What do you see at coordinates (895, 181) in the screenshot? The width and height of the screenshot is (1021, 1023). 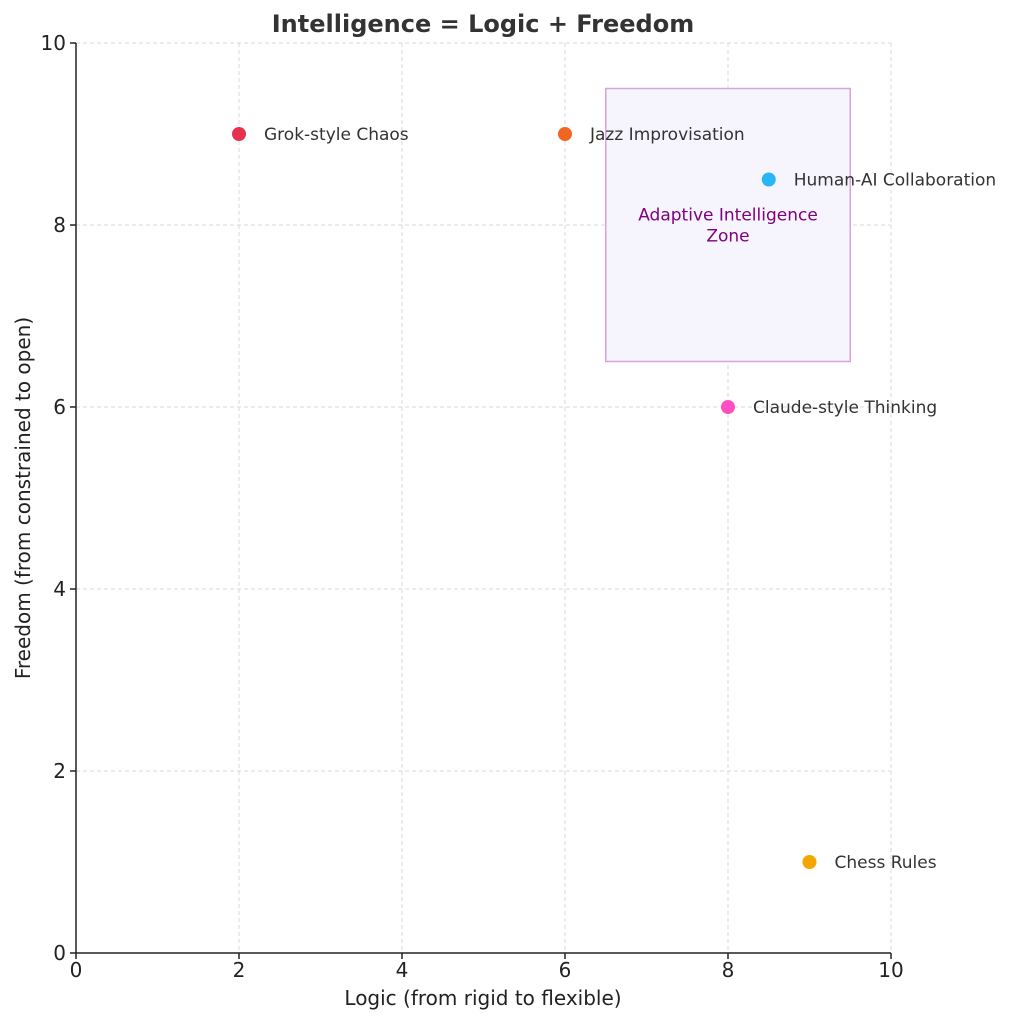 I see `data-point-label: Human-AI Collaboration` at bounding box center [895, 181].